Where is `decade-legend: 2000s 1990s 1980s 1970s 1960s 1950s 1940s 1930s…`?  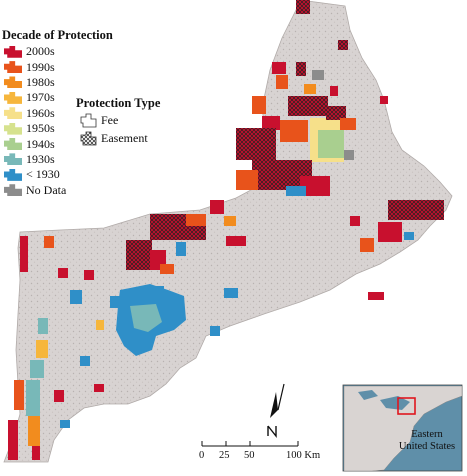
decade-legend: 2000s 1990s 1980s 1970s 1960s 1950s 1940s 1930s… is located at coordinates (35, 121).